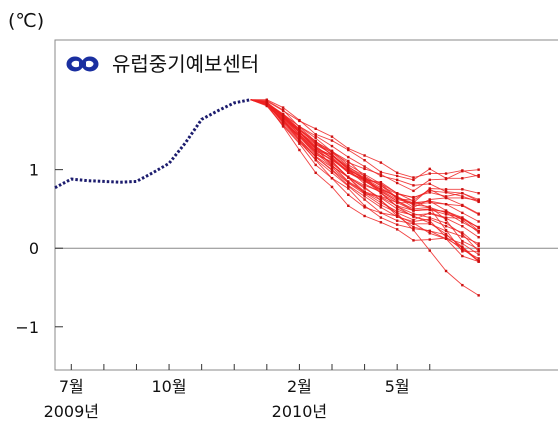 This screenshot has width=558, height=423. I want to click on y-tick-label: −1, so click(27, 327).